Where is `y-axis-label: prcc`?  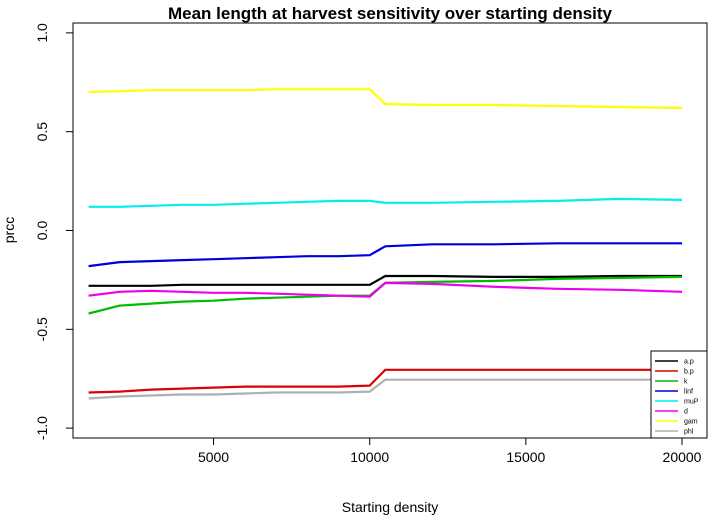 y-axis-label: prcc is located at coordinates (9, 230).